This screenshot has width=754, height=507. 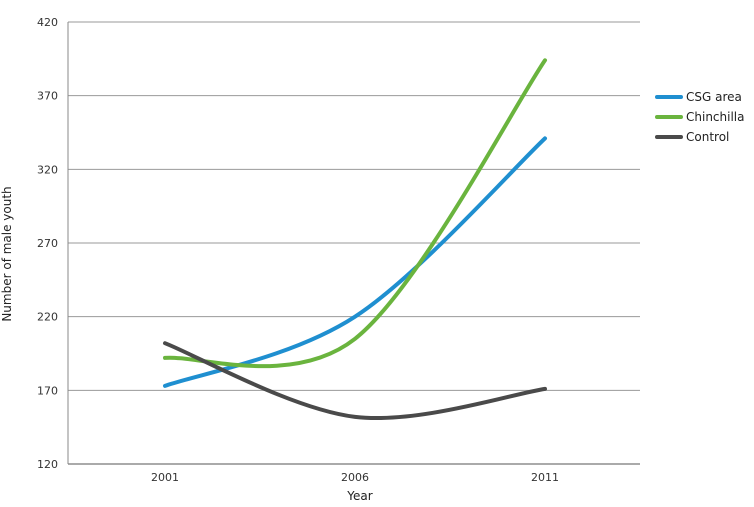 I want to click on y-tick-label: 220, so click(x=47, y=317).